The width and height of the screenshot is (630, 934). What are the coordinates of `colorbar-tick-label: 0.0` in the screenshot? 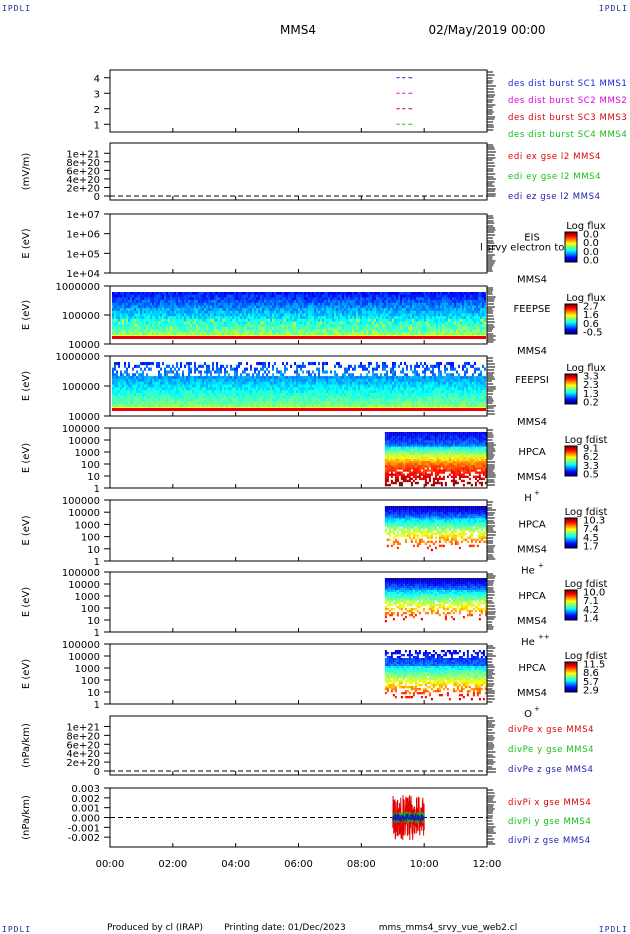 It's located at (591, 261).